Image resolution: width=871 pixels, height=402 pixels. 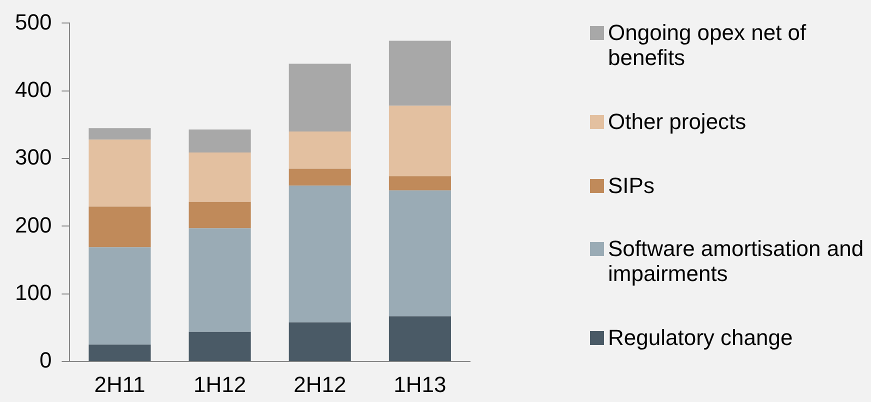 What do you see at coordinates (708, 45) in the screenshot?
I see `legend-label: Ongoing opex net of benefits` at bounding box center [708, 45].